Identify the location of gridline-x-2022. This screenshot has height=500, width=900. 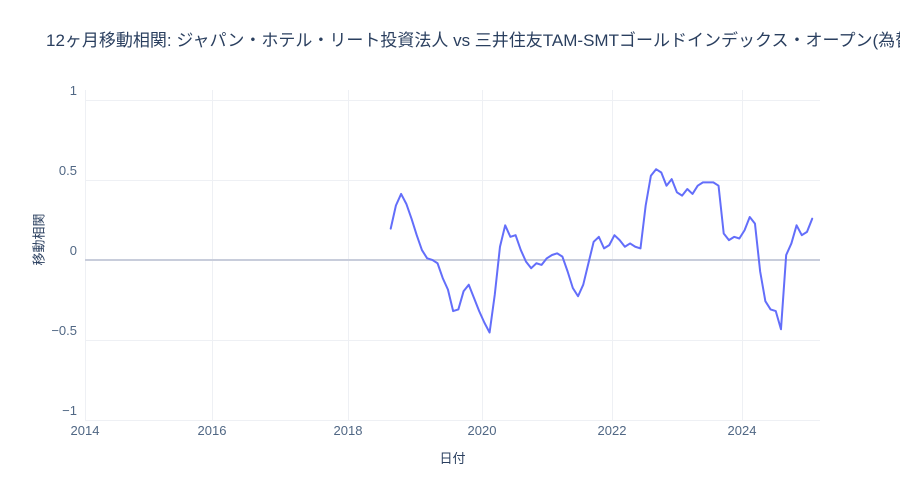
(612, 255).